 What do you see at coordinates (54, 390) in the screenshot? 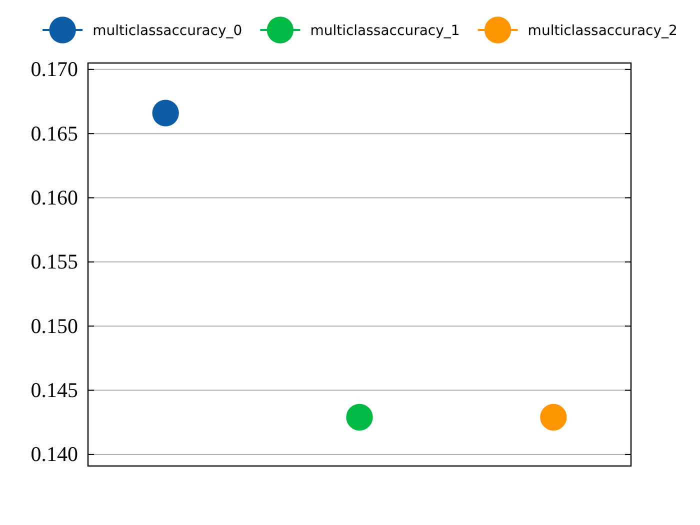
I see `y-tick-label: 0.145` at bounding box center [54, 390].